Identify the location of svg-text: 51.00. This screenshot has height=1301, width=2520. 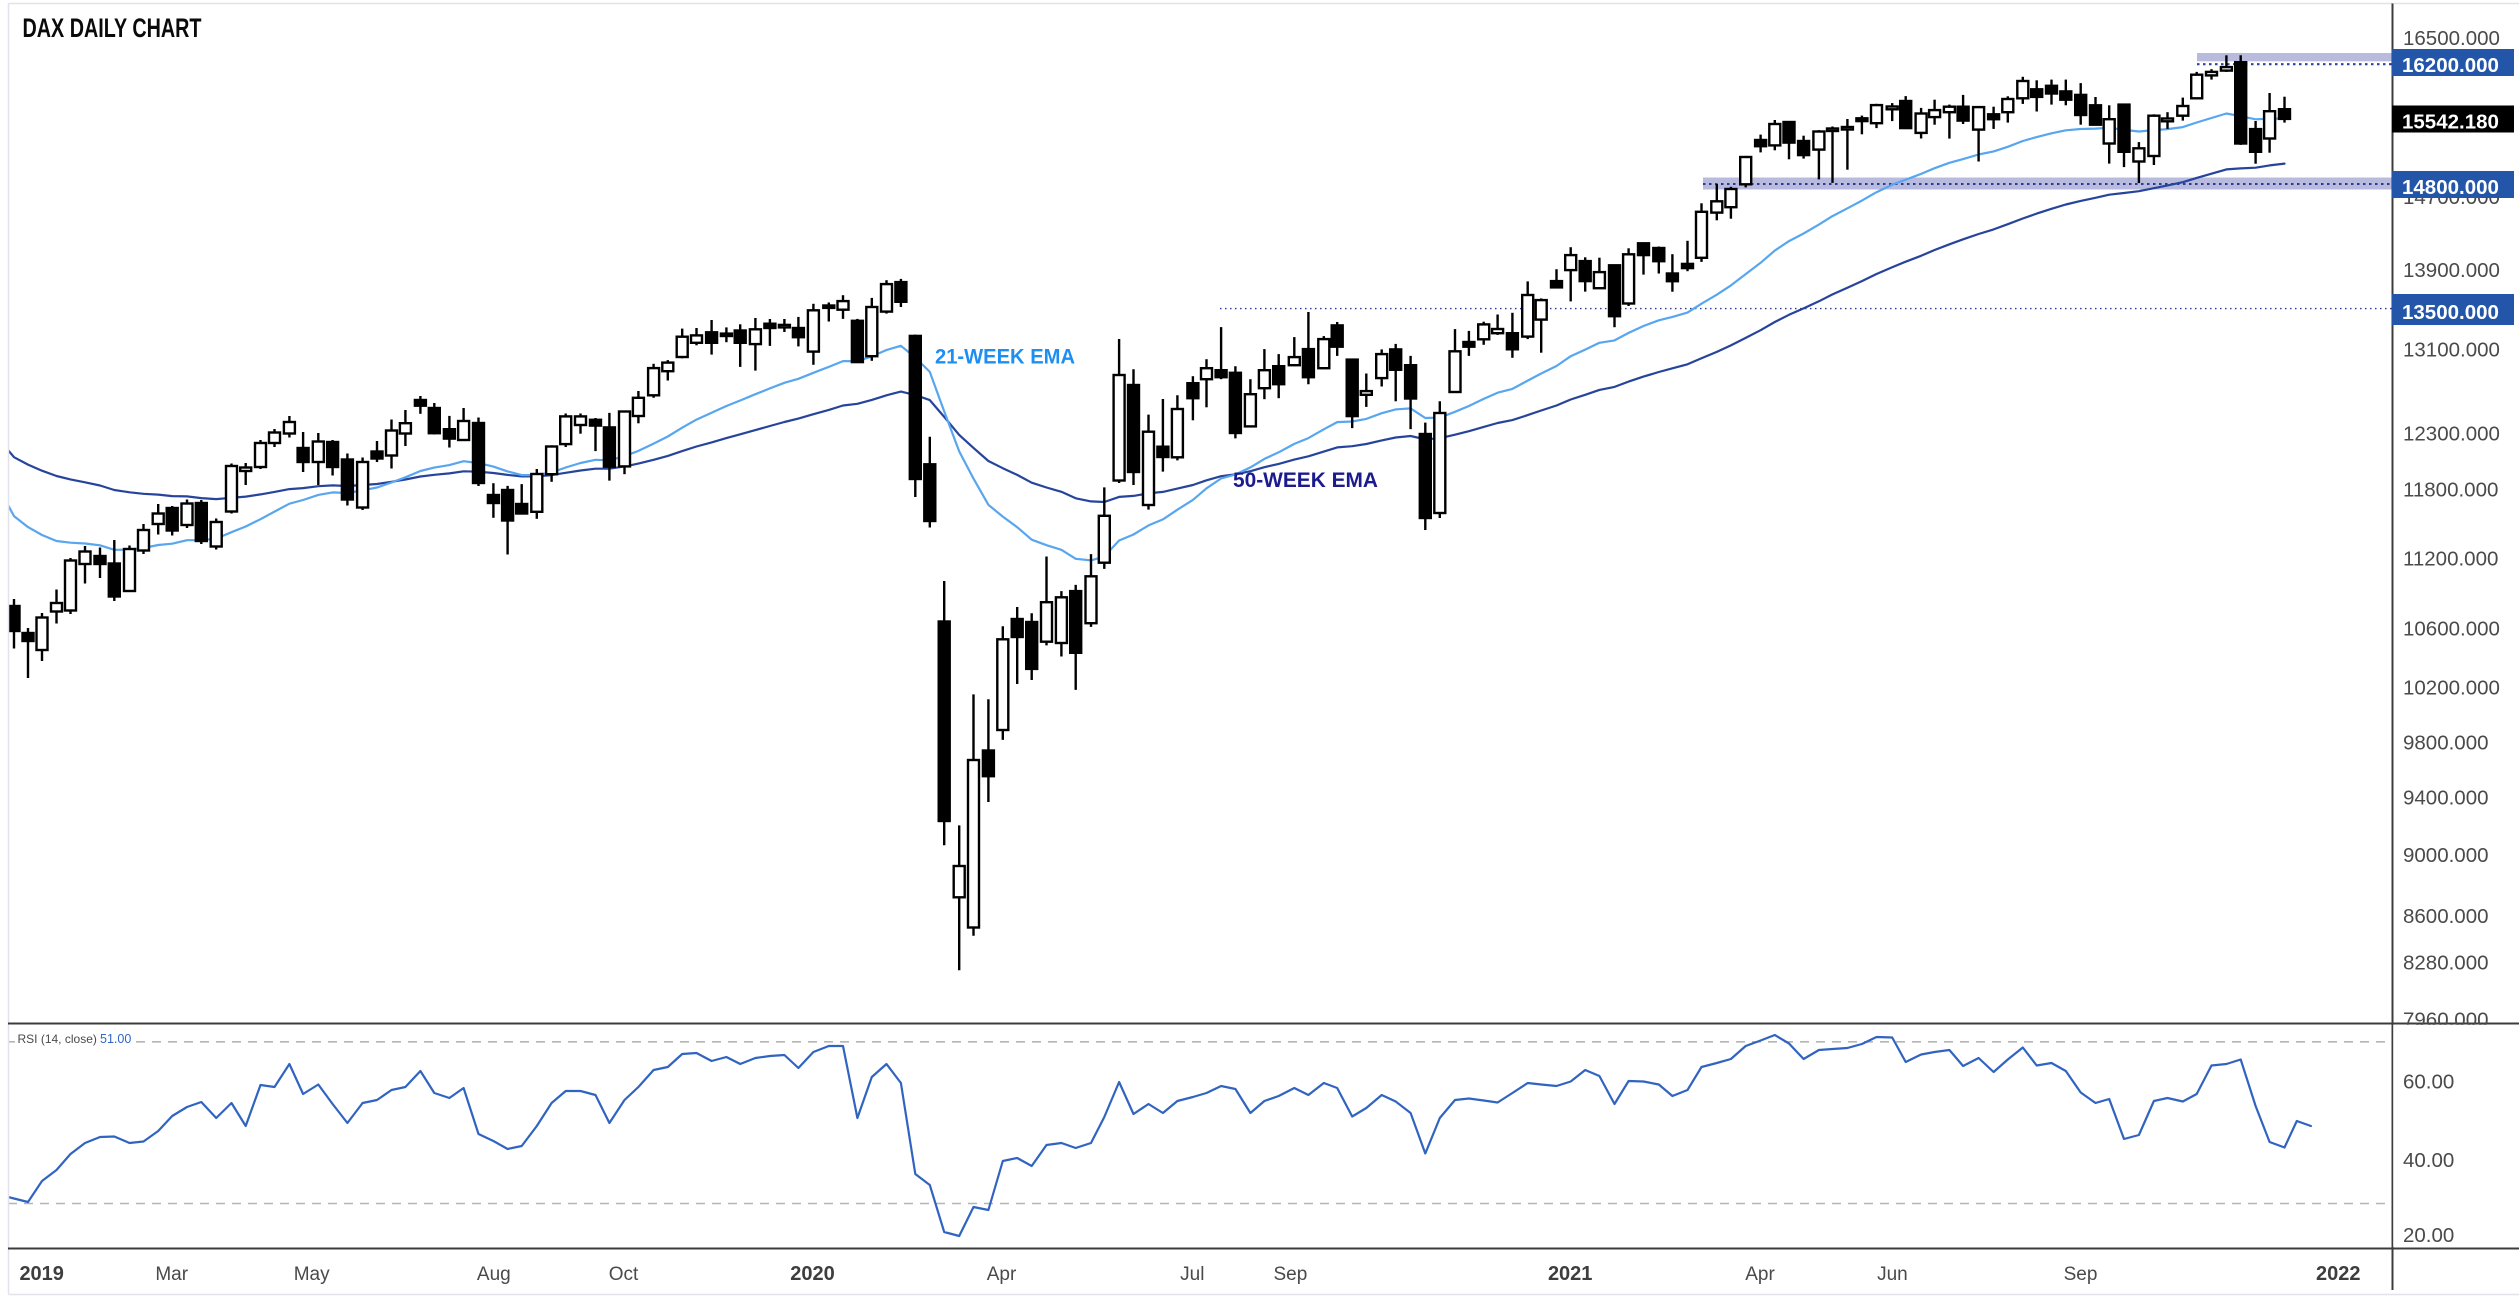
(115, 1039).